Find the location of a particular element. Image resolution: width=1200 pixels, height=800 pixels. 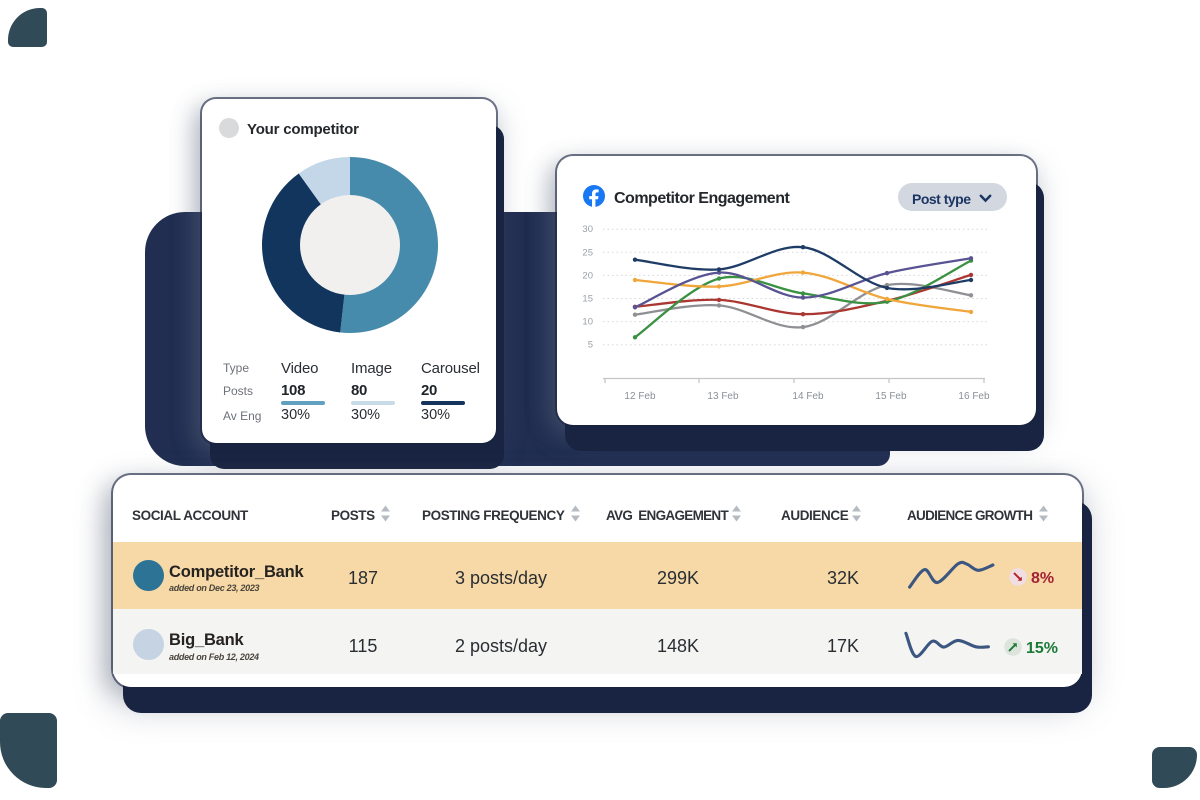

svg-text: 15 Feb is located at coordinates (891, 396).